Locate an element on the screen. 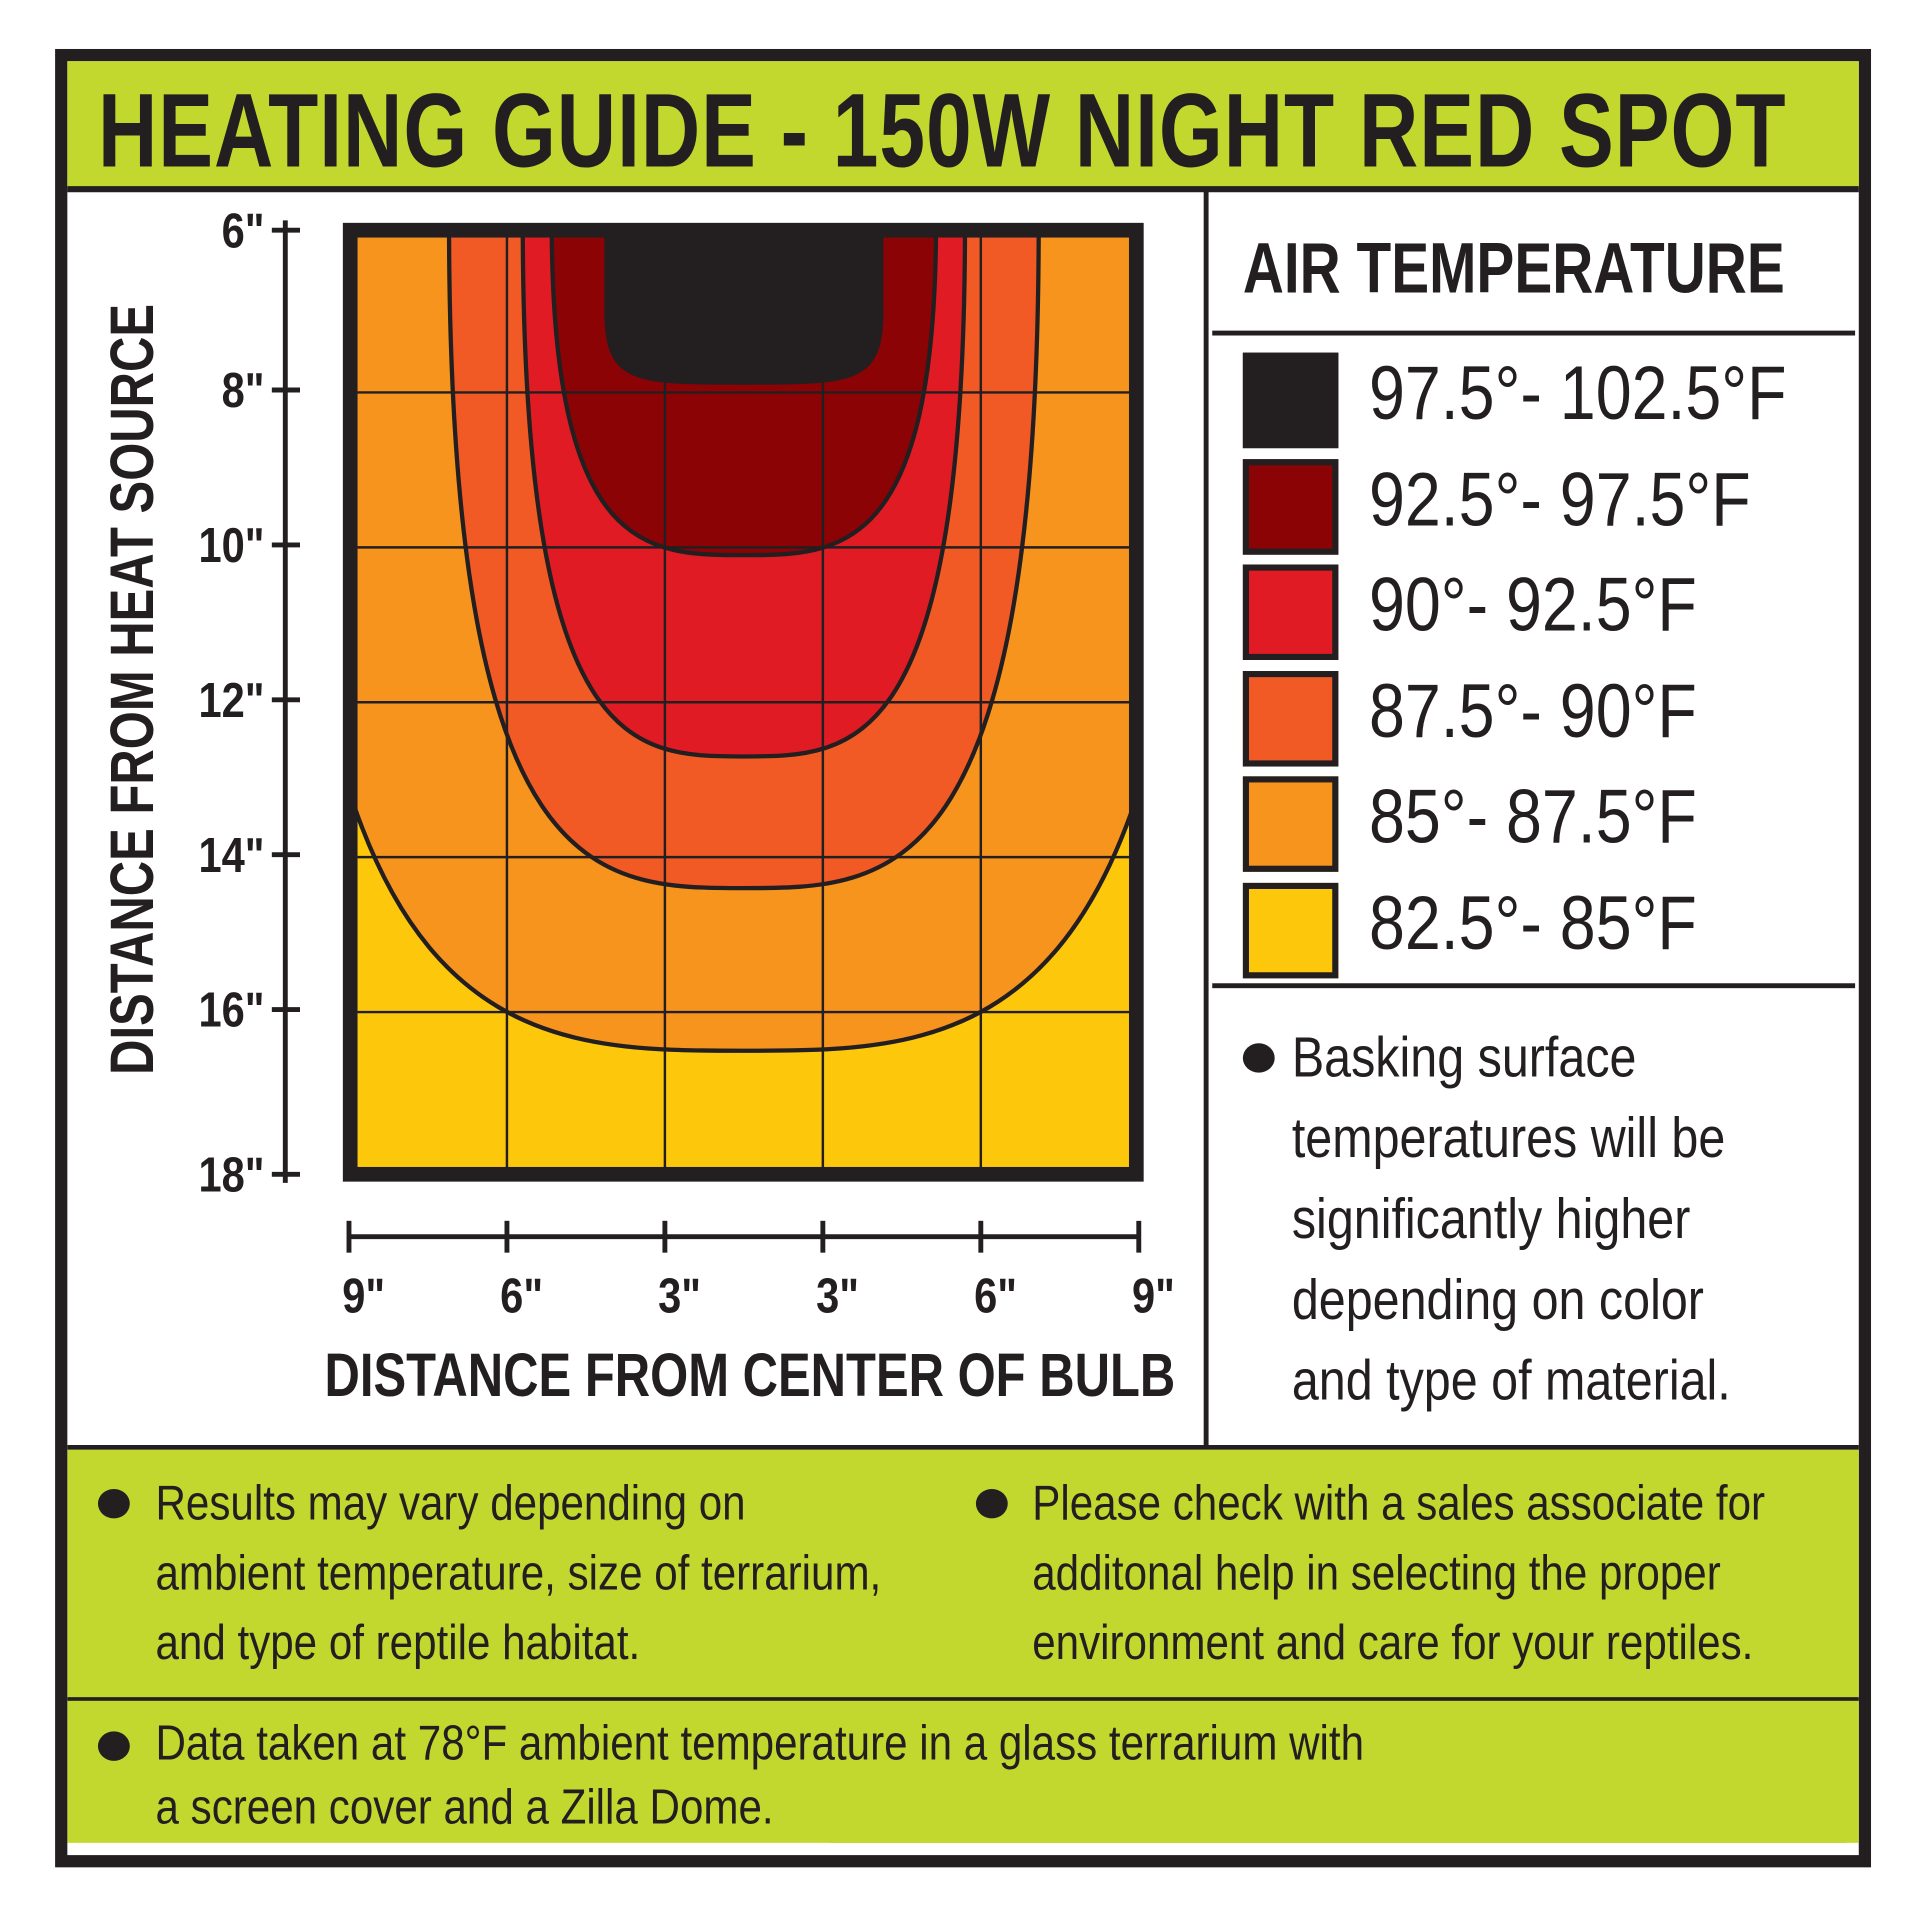  legend-label: 97.5°- 102.5°F is located at coordinates (1614, 393).